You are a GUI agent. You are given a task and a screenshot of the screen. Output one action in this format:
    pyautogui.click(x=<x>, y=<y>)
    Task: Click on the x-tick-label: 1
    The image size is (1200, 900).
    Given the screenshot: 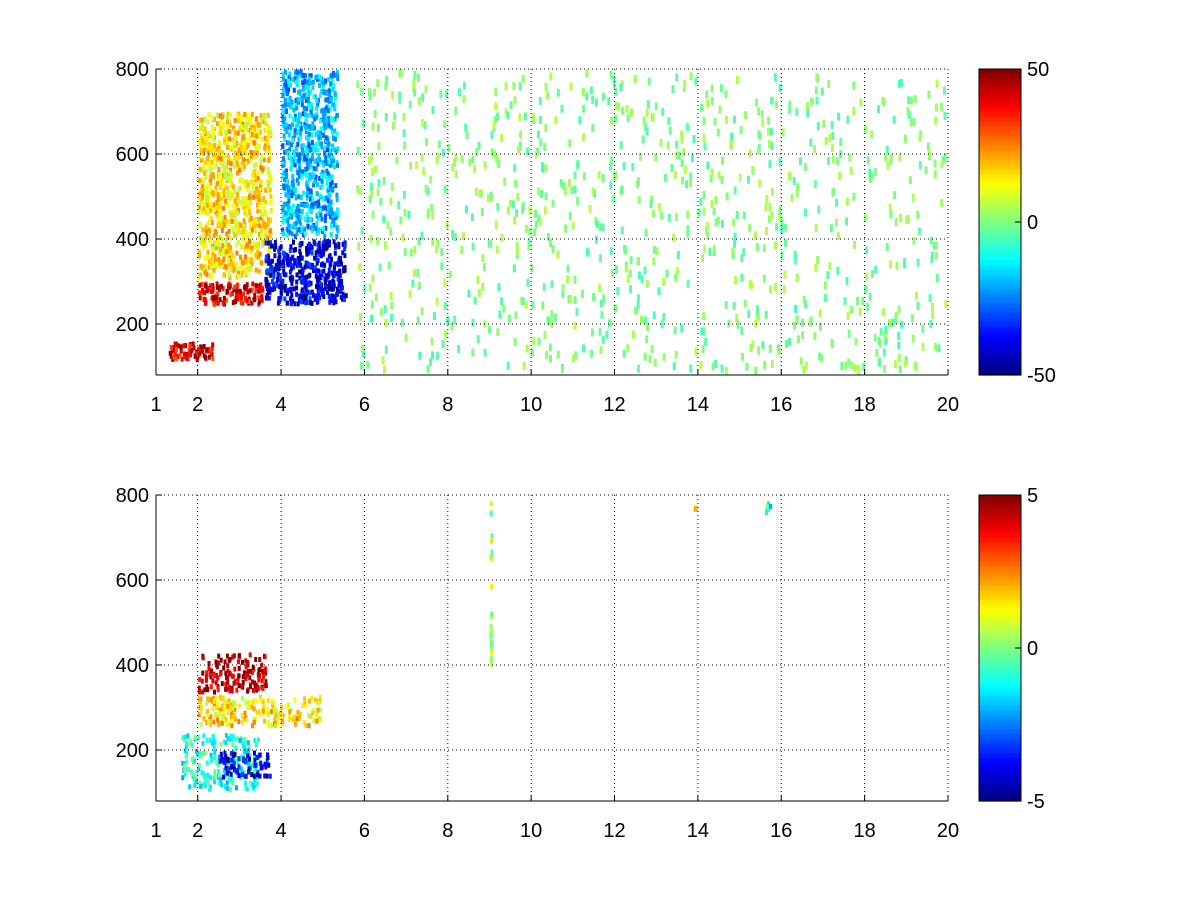 What is the action you would take?
    pyautogui.click(x=155, y=405)
    